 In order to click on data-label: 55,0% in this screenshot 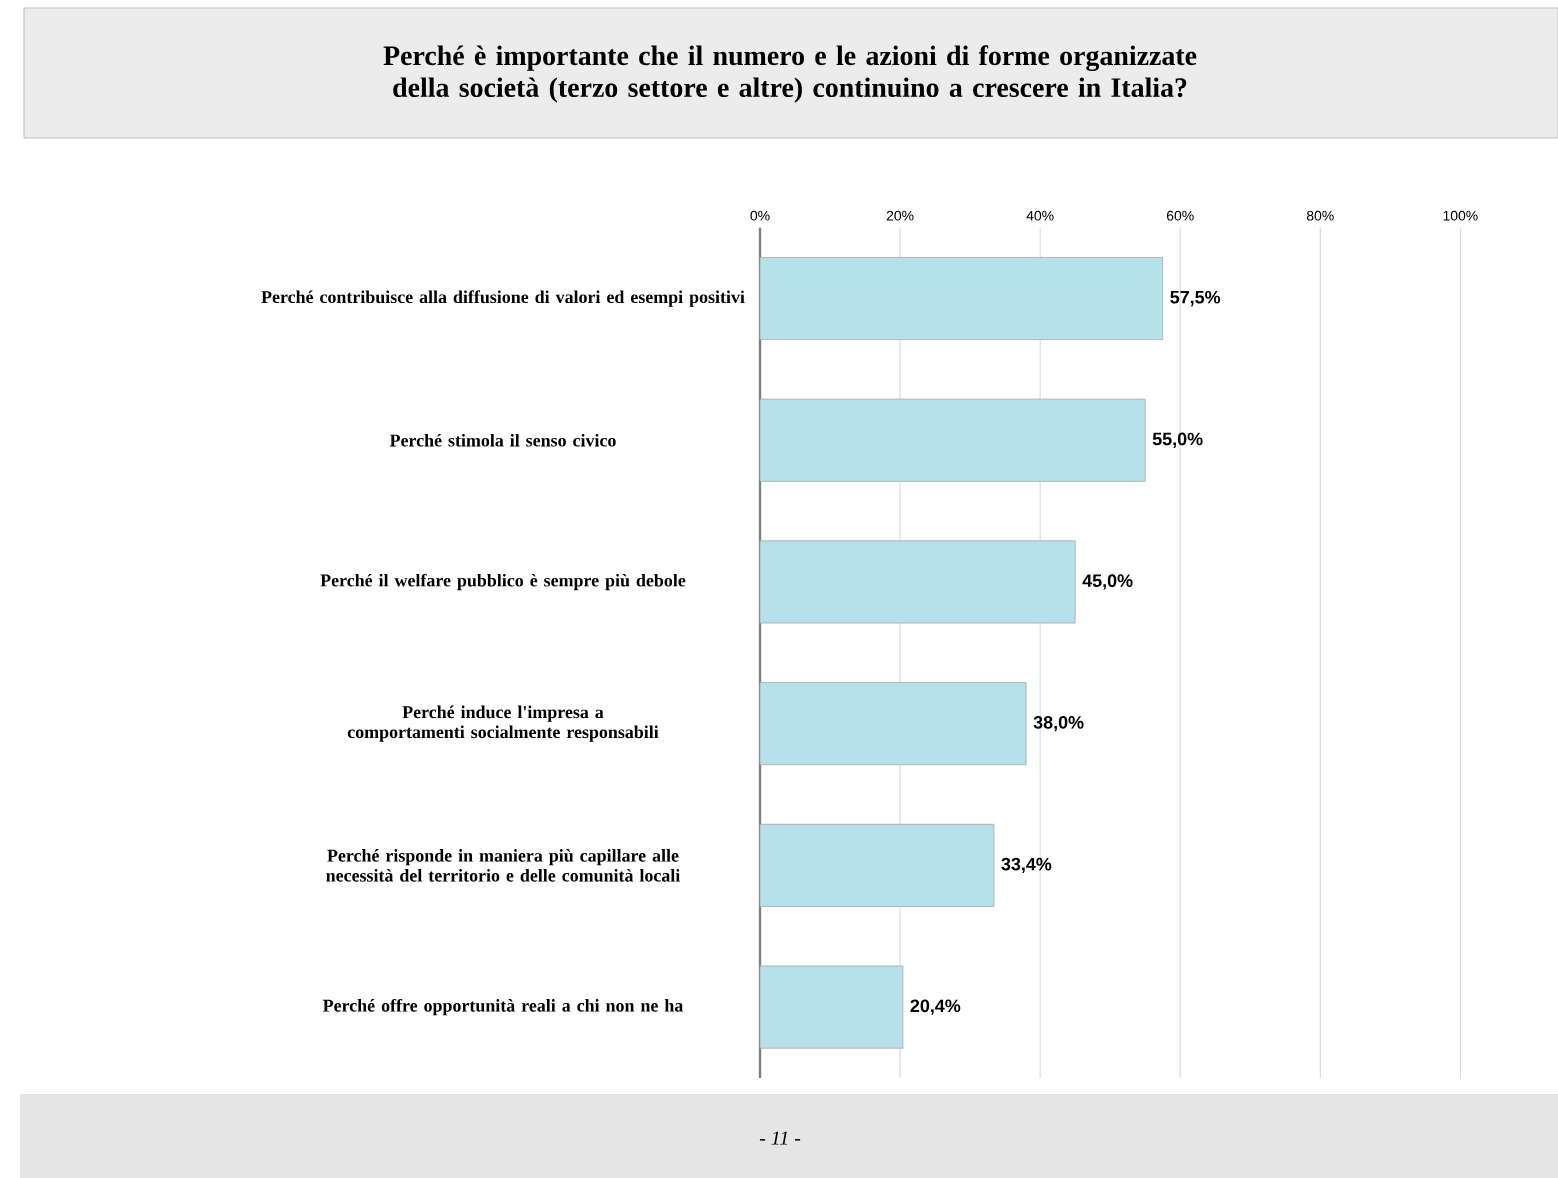, I will do `click(1177, 440)`.